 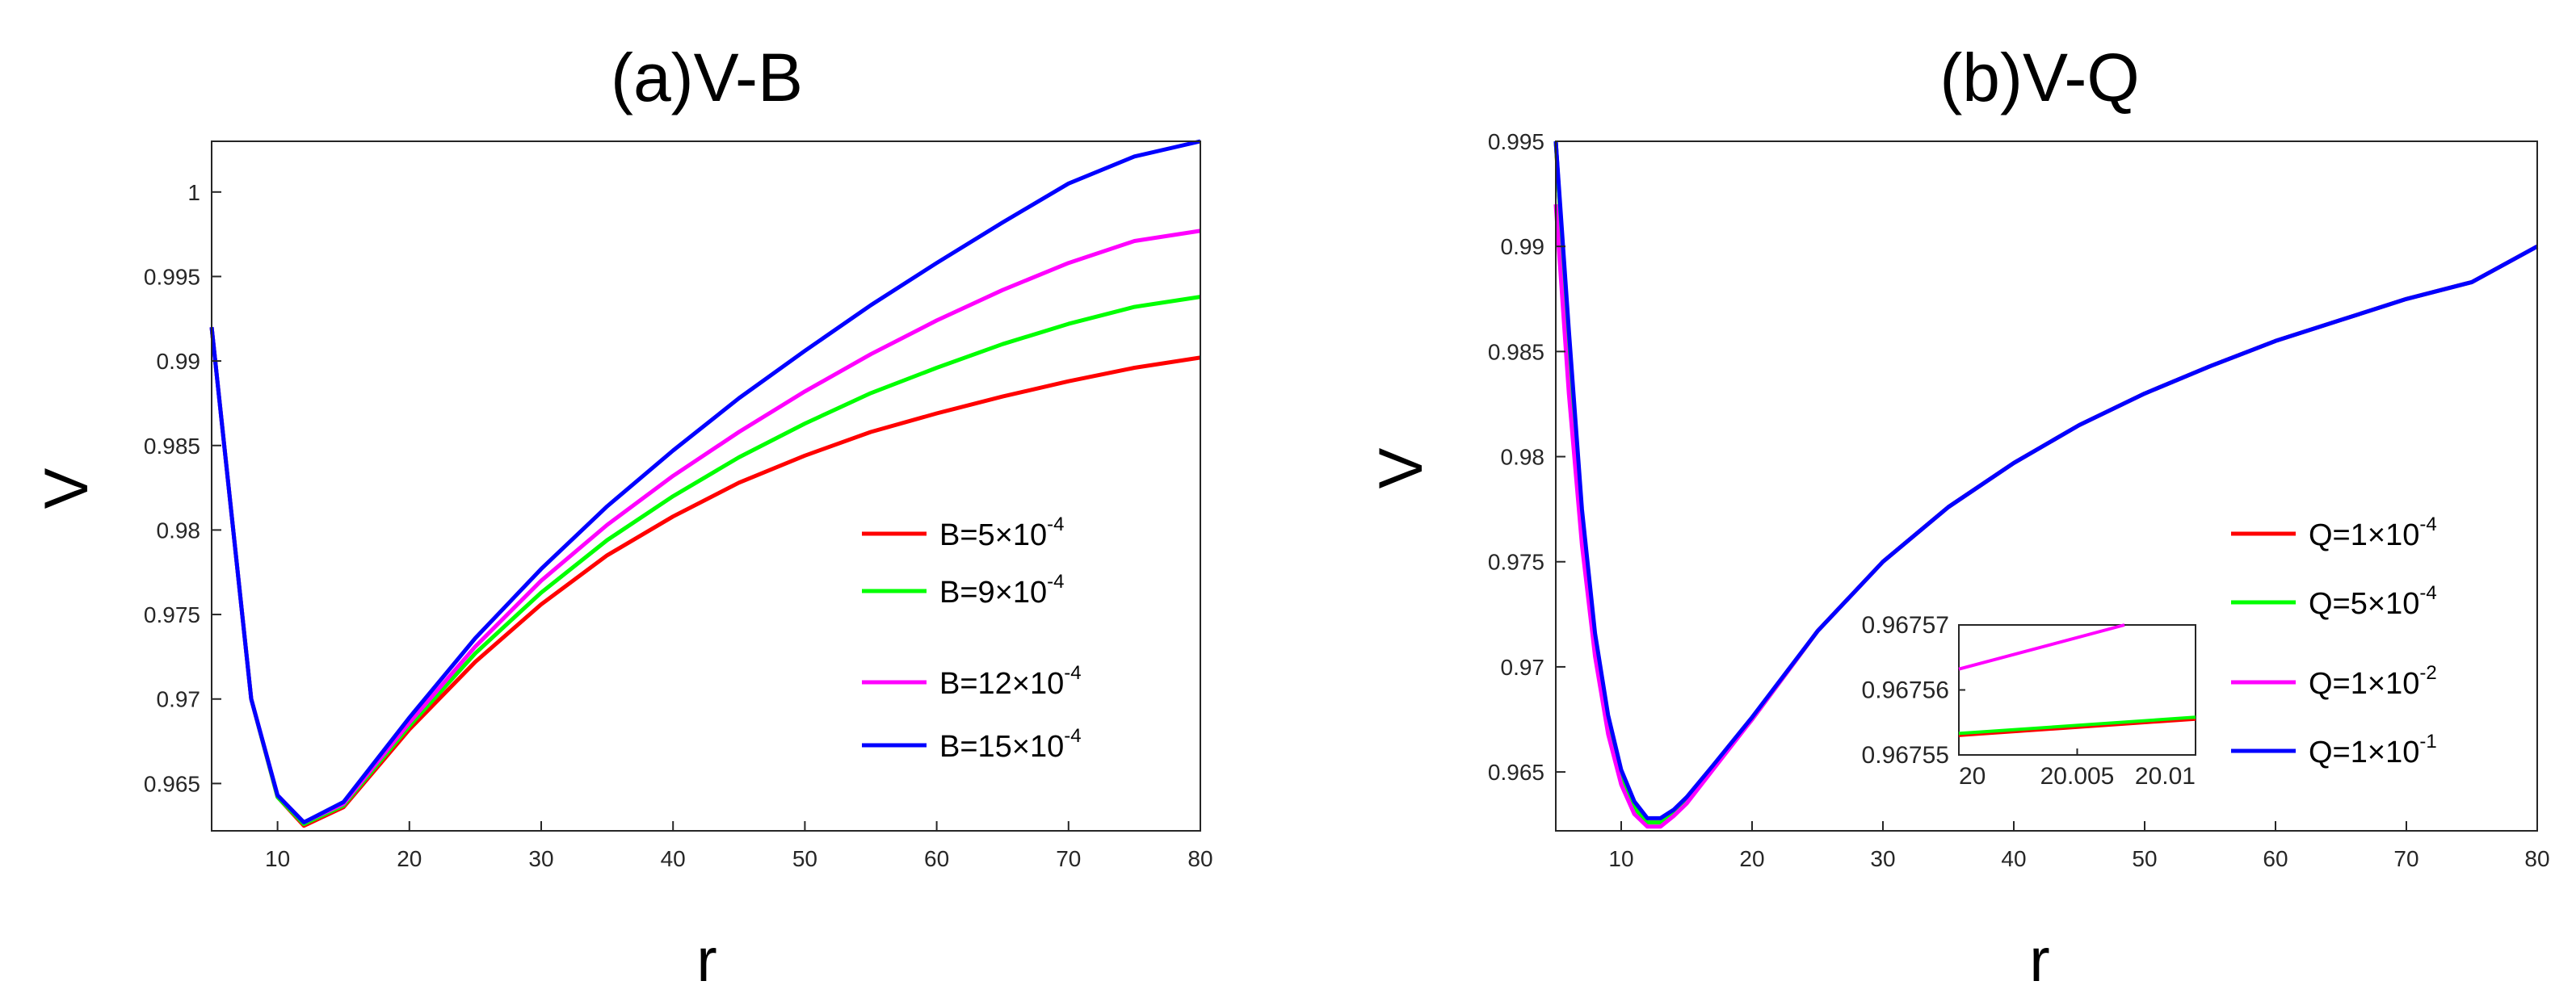 I want to click on panel-b-x-tick-label: 30, so click(x=1883, y=858).